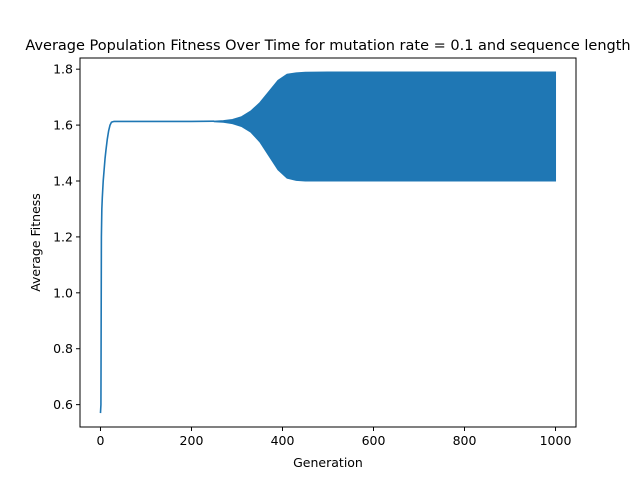 The image size is (640, 480). What do you see at coordinates (465, 440) in the screenshot?
I see `x-tick-label: 800` at bounding box center [465, 440].